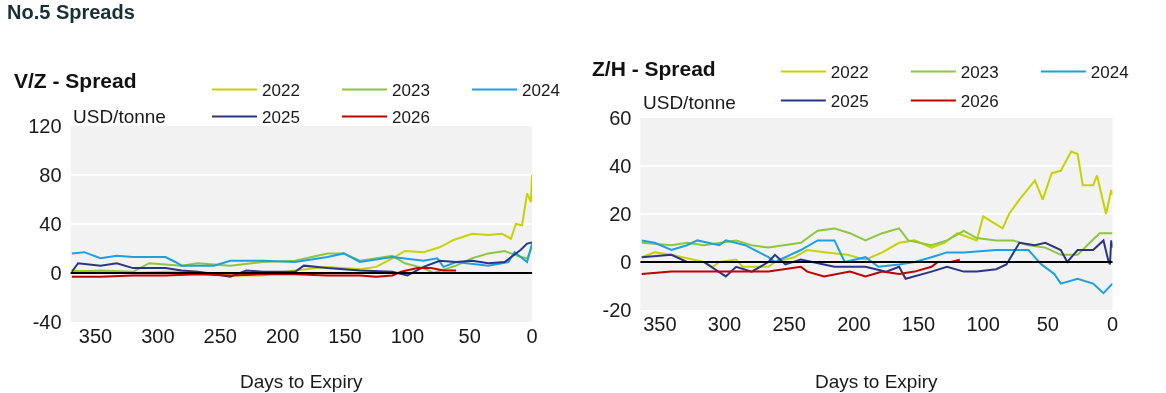 Image resolution: width=1166 pixels, height=393 pixels. What do you see at coordinates (620, 214) in the screenshot?
I see `y-tick-label: 20` at bounding box center [620, 214].